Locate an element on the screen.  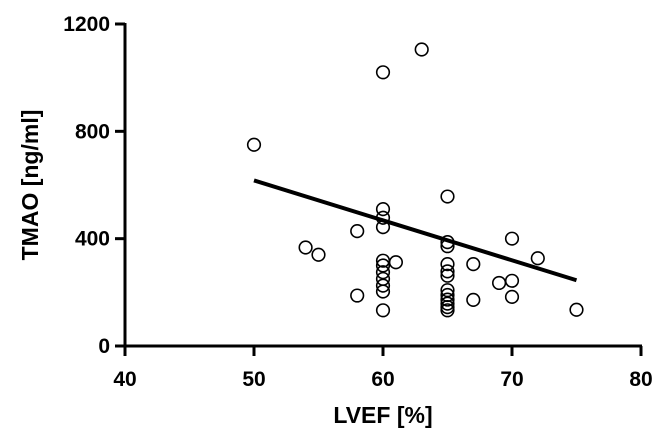
y-axis-title: TMAO [ng/ml] is located at coordinates (30, 185).